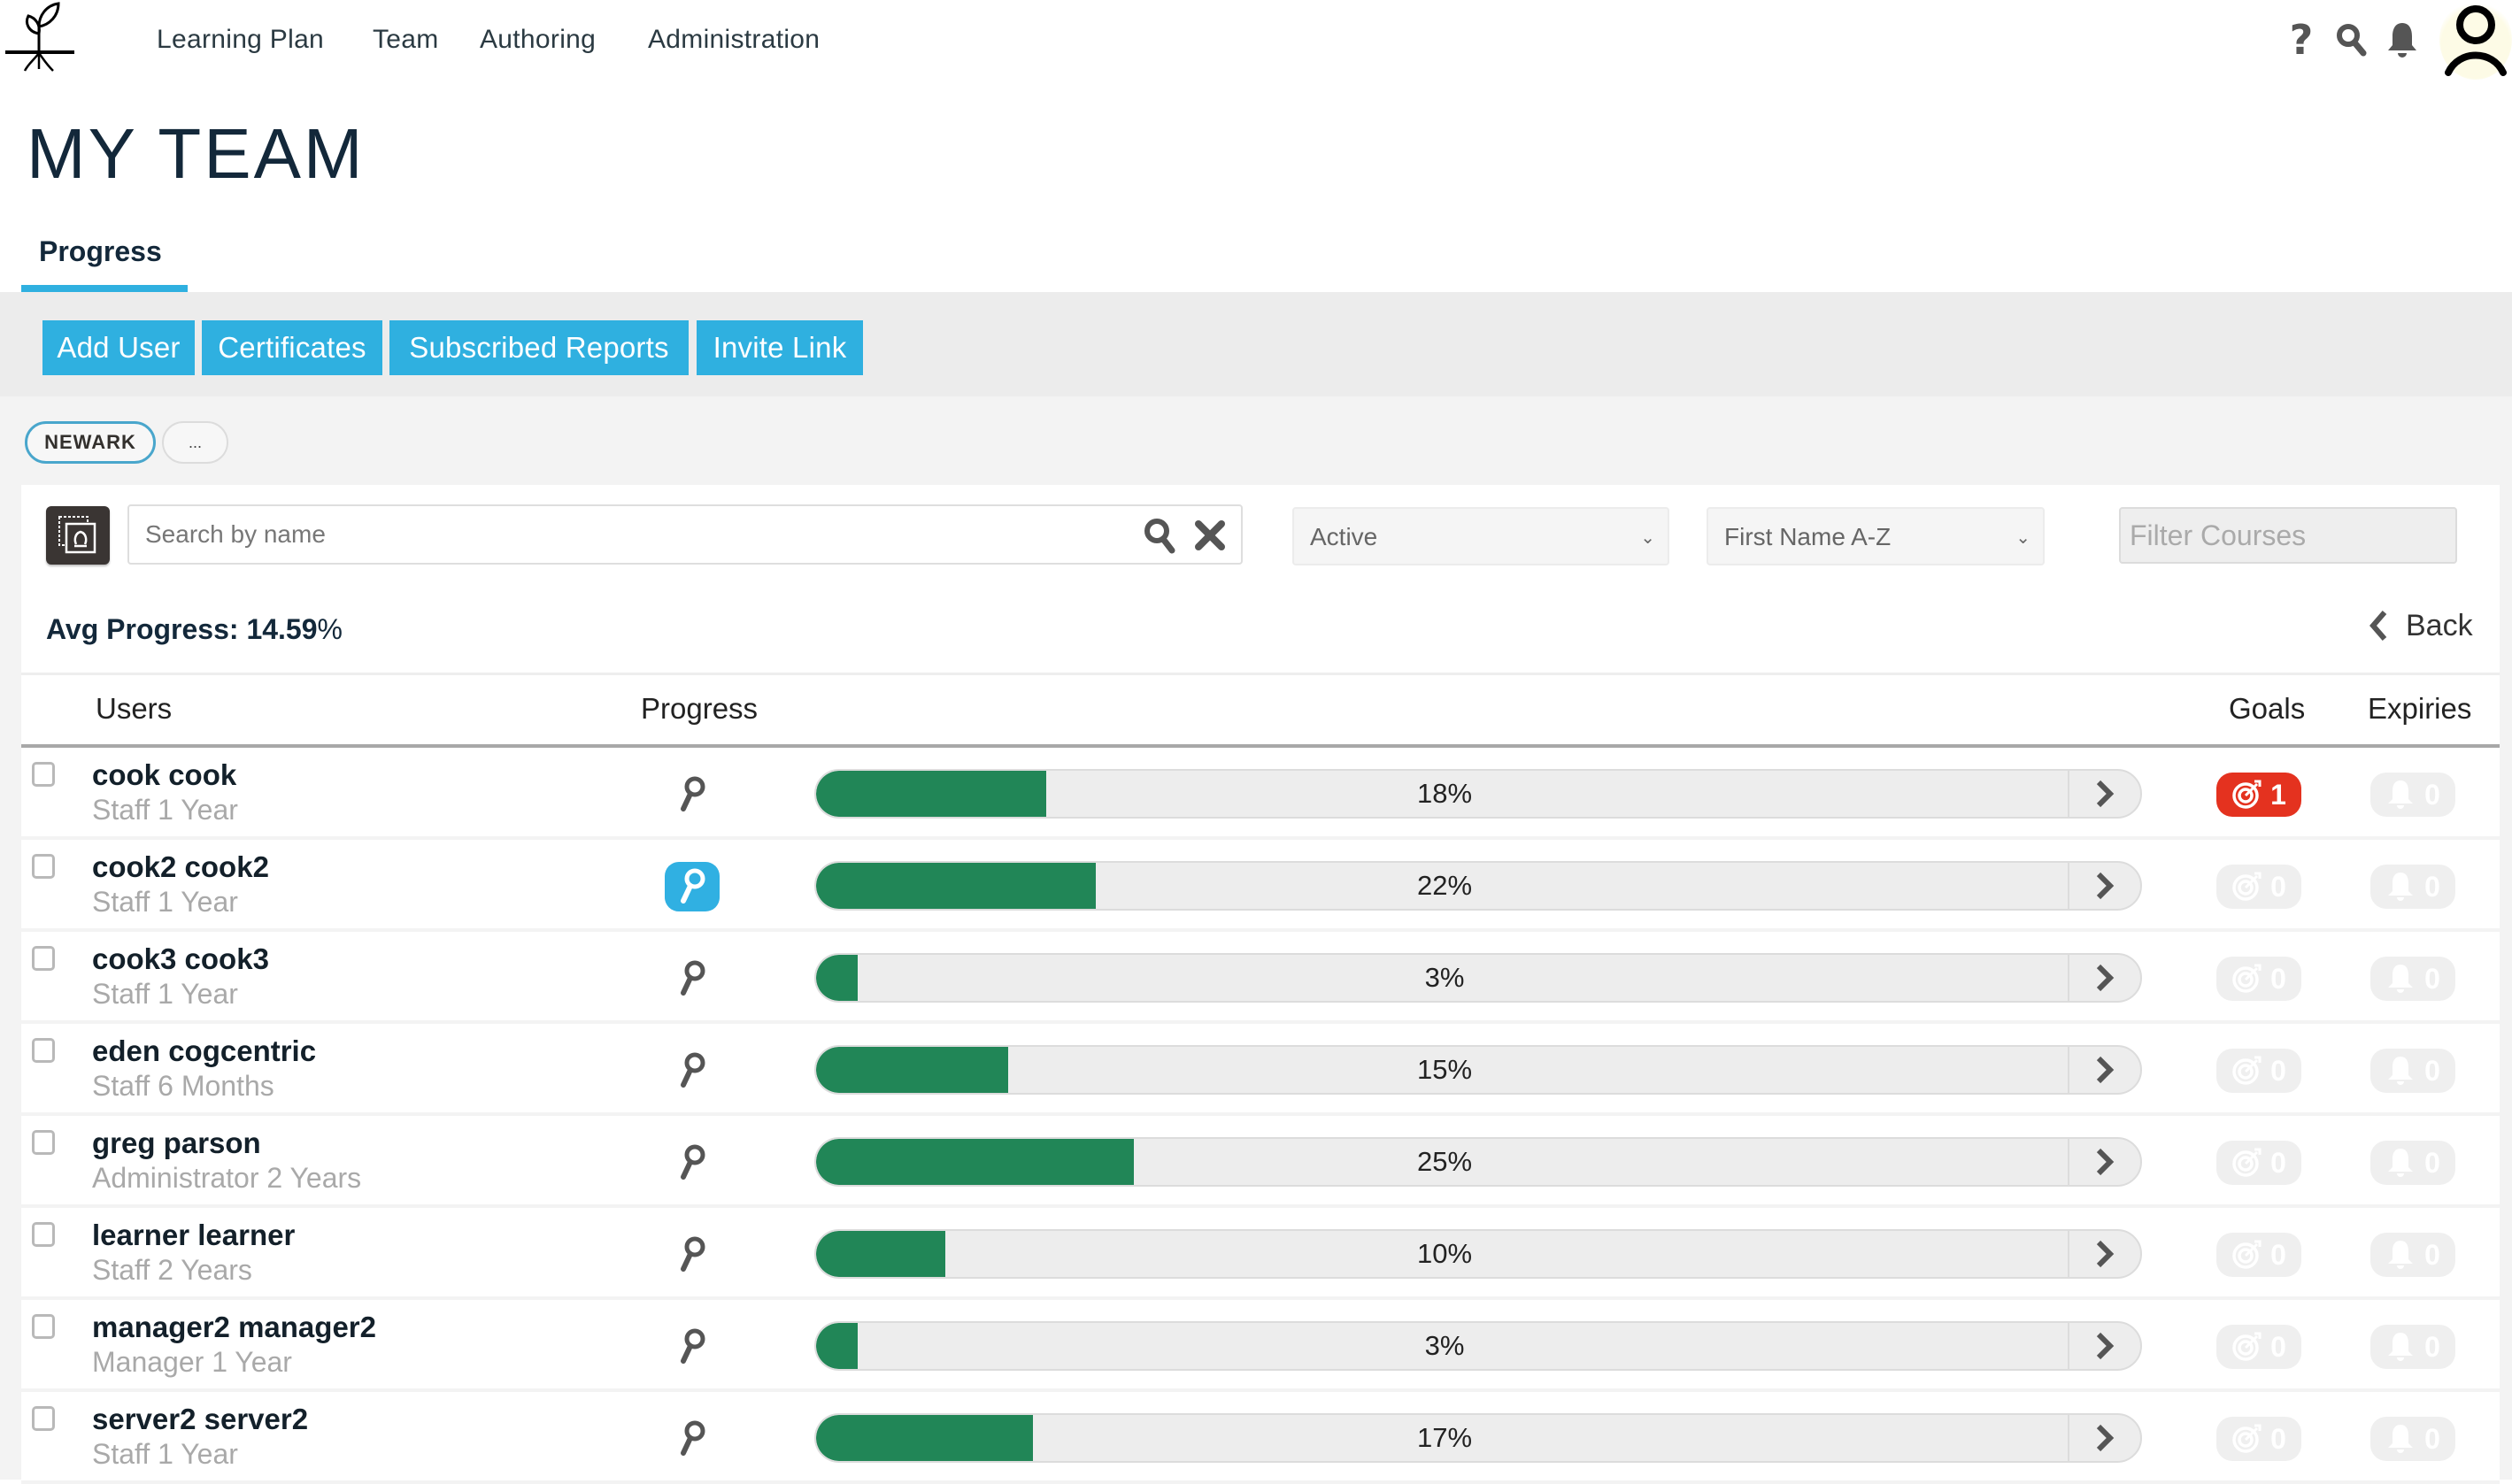 This screenshot has height=1484, width=2512. What do you see at coordinates (241, 39) in the screenshot?
I see `nav-learning-plan: Learning Plan` at bounding box center [241, 39].